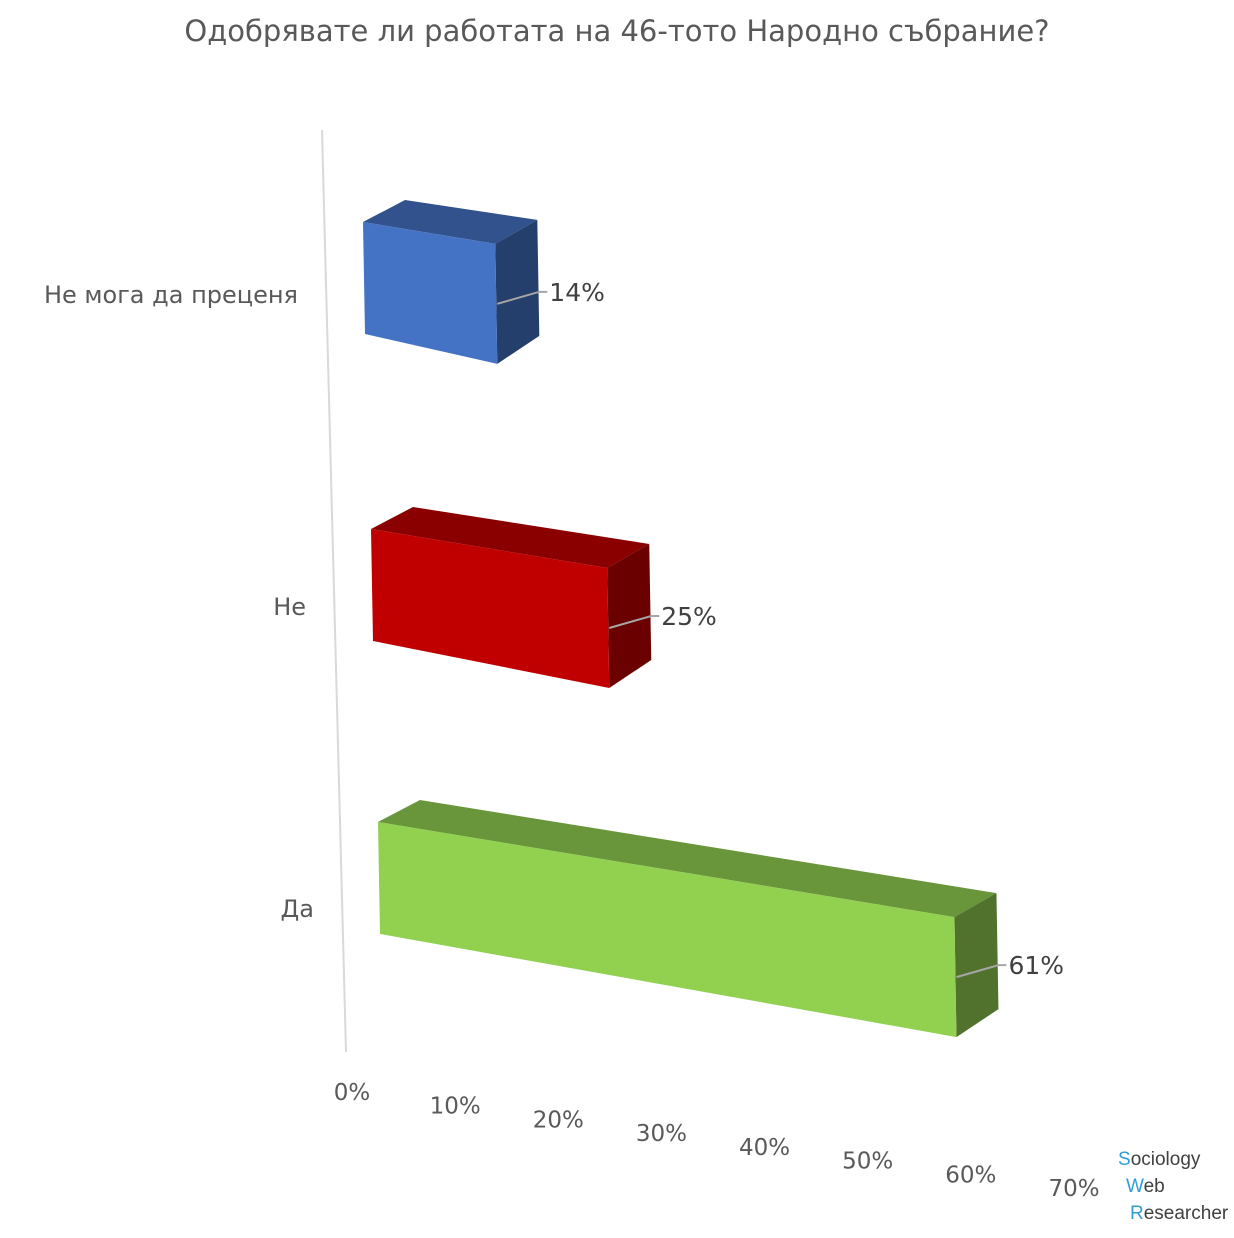 The image size is (1234, 1238). What do you see at coordinates (1073, 1189) in the screenshot?
I see `x-tick-label: 70%` at bounding box center [1073, 1189].